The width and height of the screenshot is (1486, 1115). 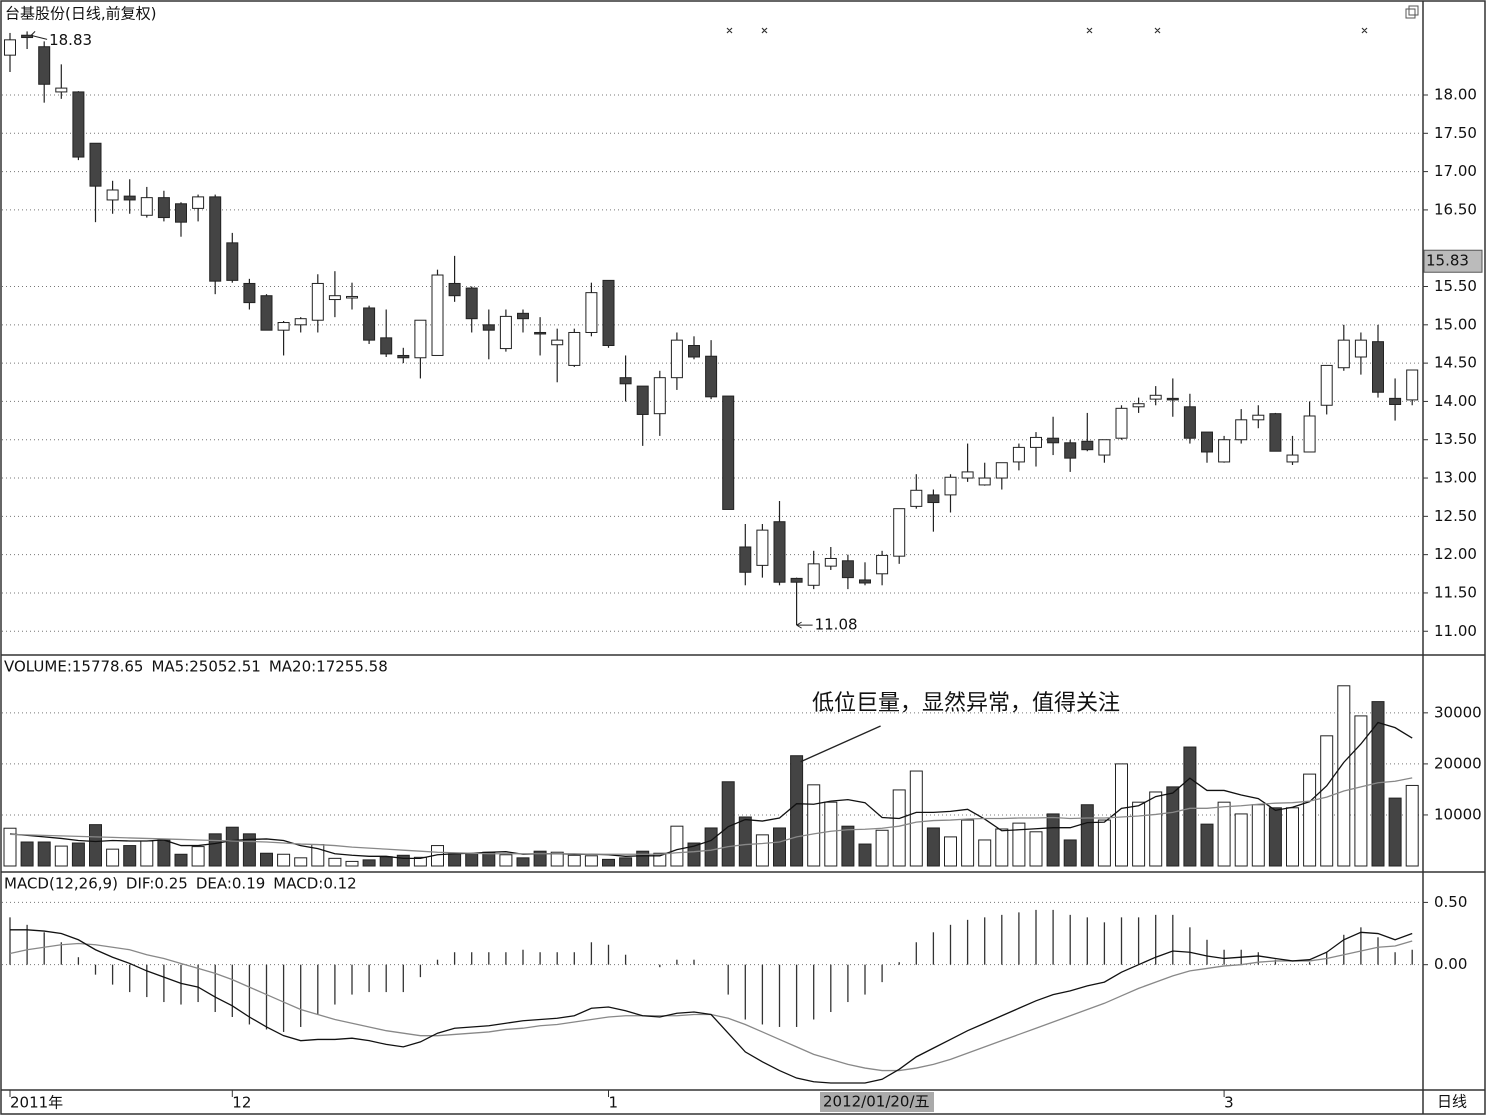 I want to click on window-icon, so click(x=1412, y=12).